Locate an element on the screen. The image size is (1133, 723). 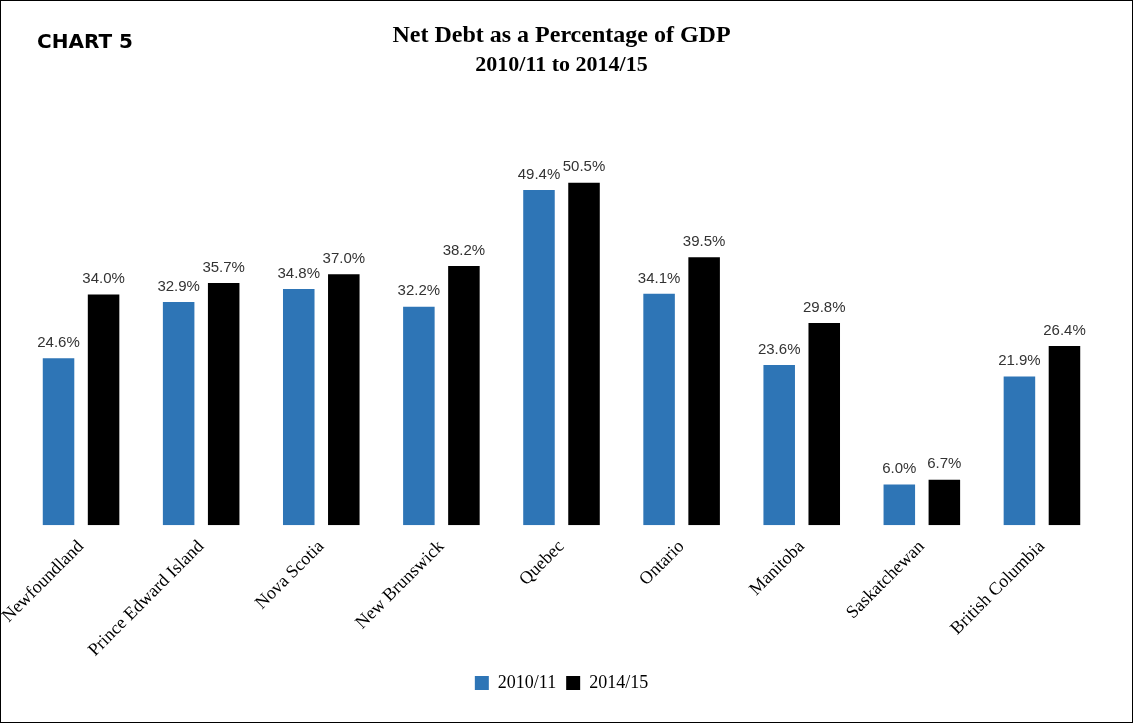
data-label: 34.8% is located at coordinates (299, 272).